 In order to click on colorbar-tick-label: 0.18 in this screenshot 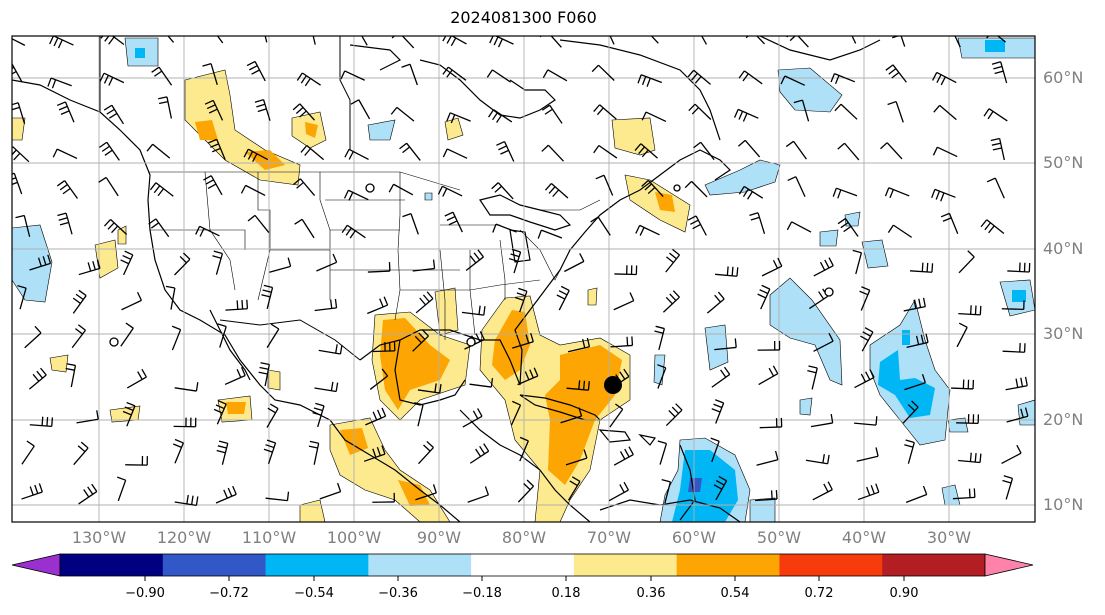, I will do `click(566, 593)`.